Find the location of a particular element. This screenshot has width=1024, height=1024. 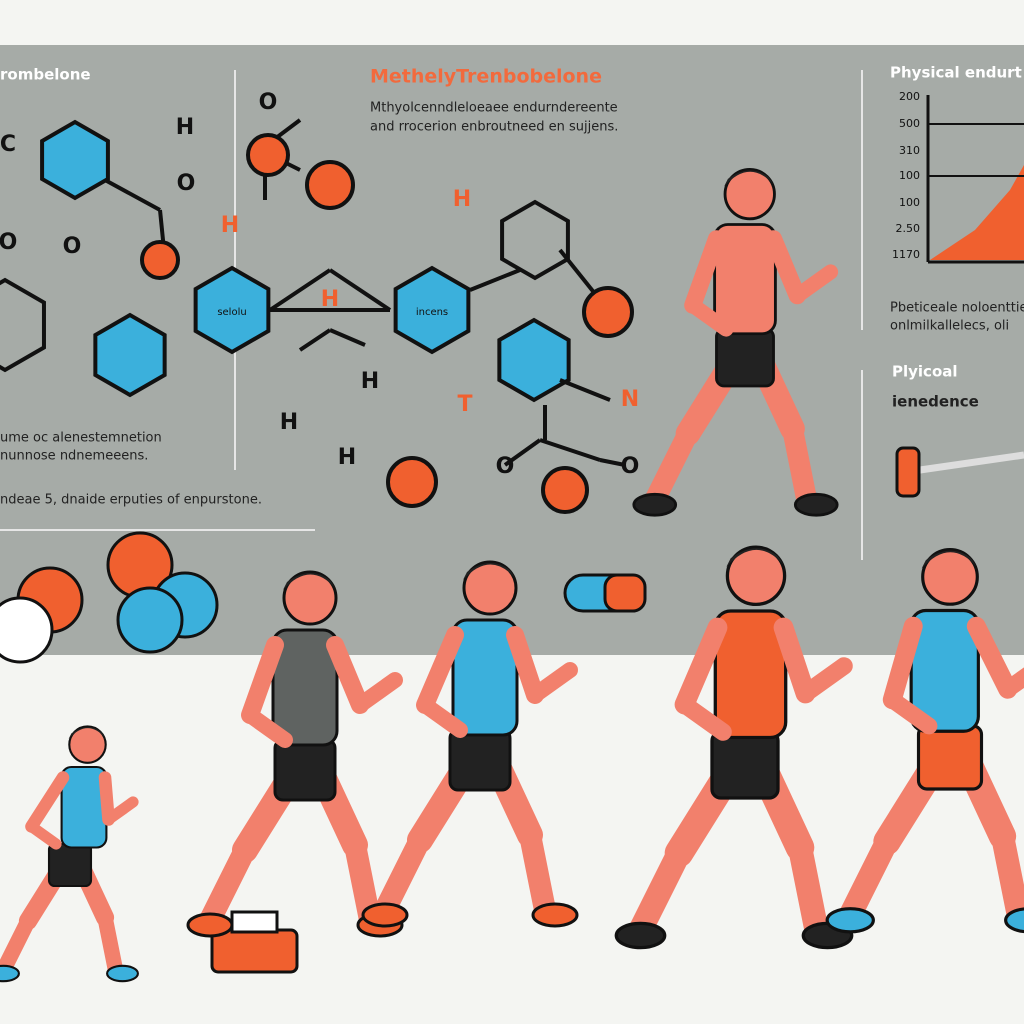

note: ndeae 5, dnaide erputies of enpurstone. is located at coordinates (131, 500).